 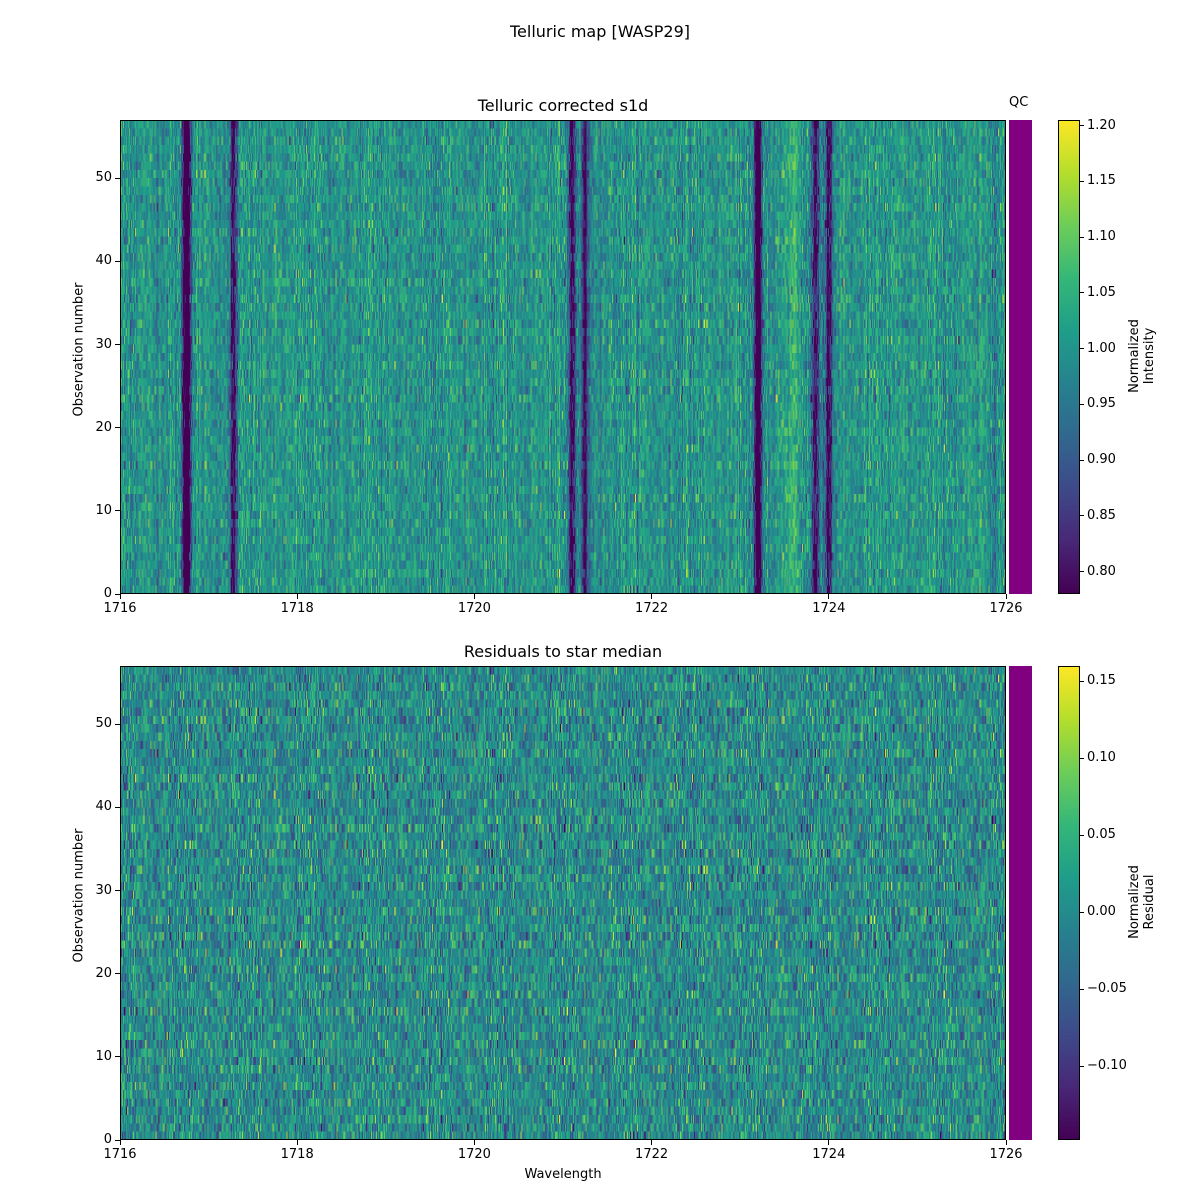 I want to click on x-tick-label-1-0: 1716, so click(x=120, y=1154).